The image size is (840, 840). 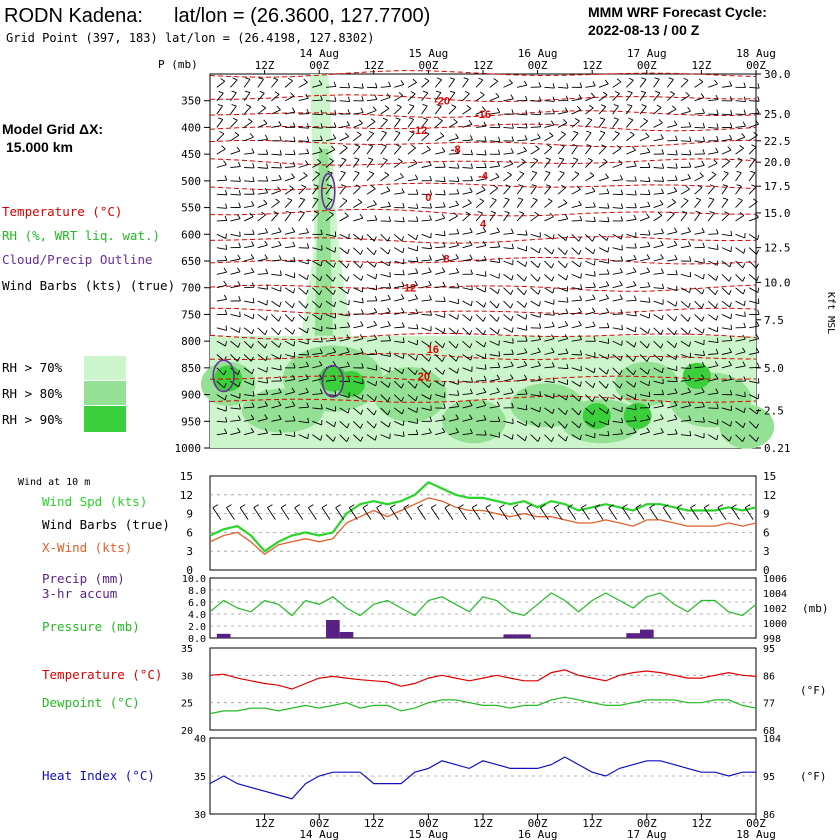 What do you see at coordinates (769, 777) in the screenshot?
I see `heat-index-ytick-f: 95` at bounding box center [769, 777].